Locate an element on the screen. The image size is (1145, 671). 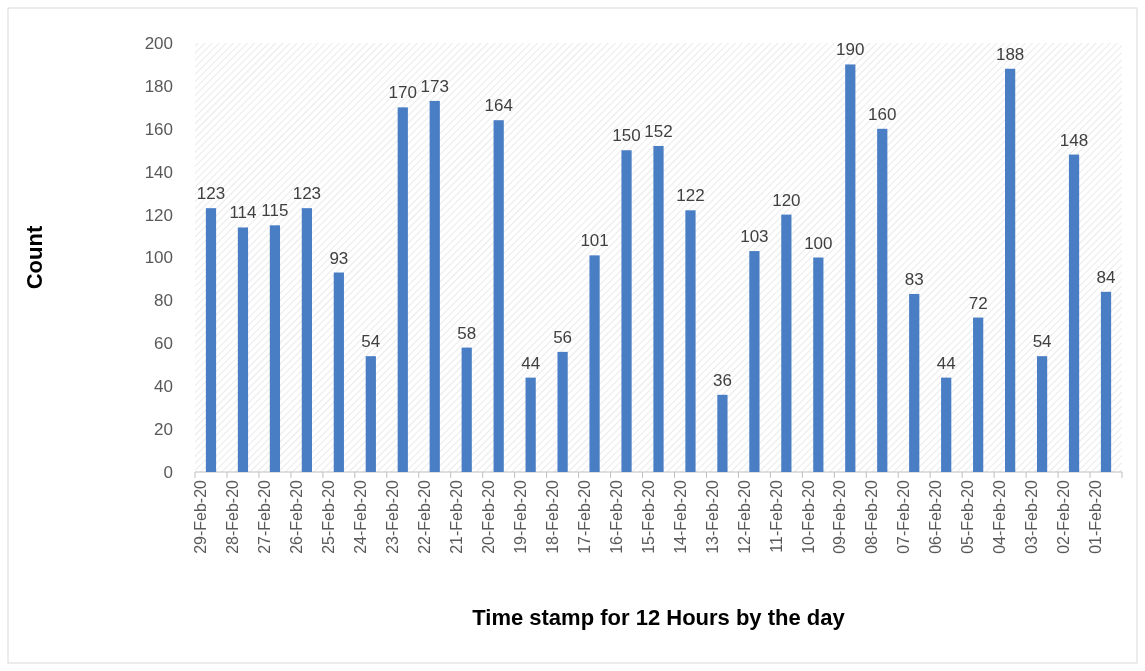
x-tick-label: 14-Feb-20 is located at coordinates (680, 516).